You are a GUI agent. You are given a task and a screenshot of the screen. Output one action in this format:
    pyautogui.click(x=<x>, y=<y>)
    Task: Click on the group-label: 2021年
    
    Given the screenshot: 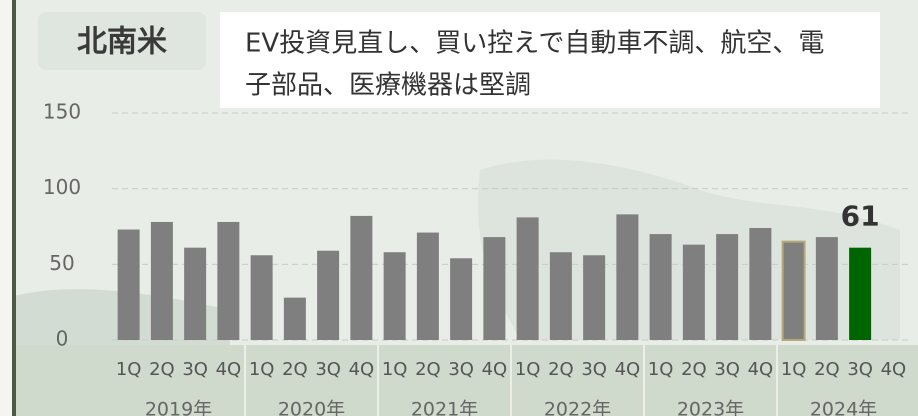 What is the action you would take?
    pyautogui.click(x=444, y=407)
    